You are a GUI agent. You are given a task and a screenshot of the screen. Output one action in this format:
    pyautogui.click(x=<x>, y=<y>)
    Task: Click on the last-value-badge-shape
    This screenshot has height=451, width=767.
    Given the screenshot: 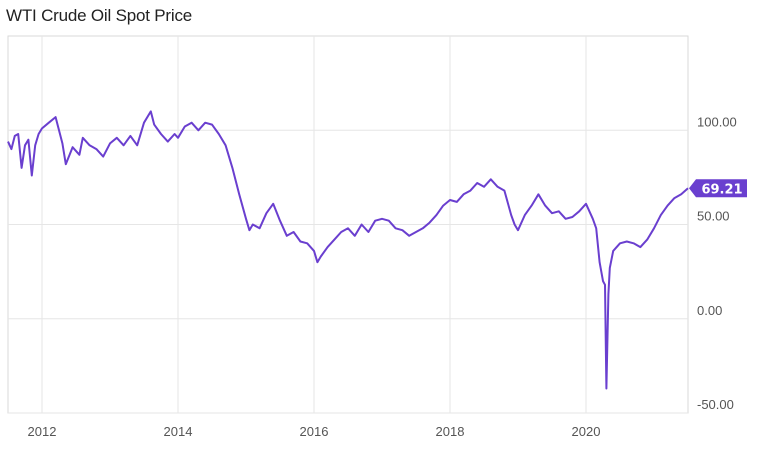 What is the action you would take?
    pyautogui.click(x=718, y=188)
    